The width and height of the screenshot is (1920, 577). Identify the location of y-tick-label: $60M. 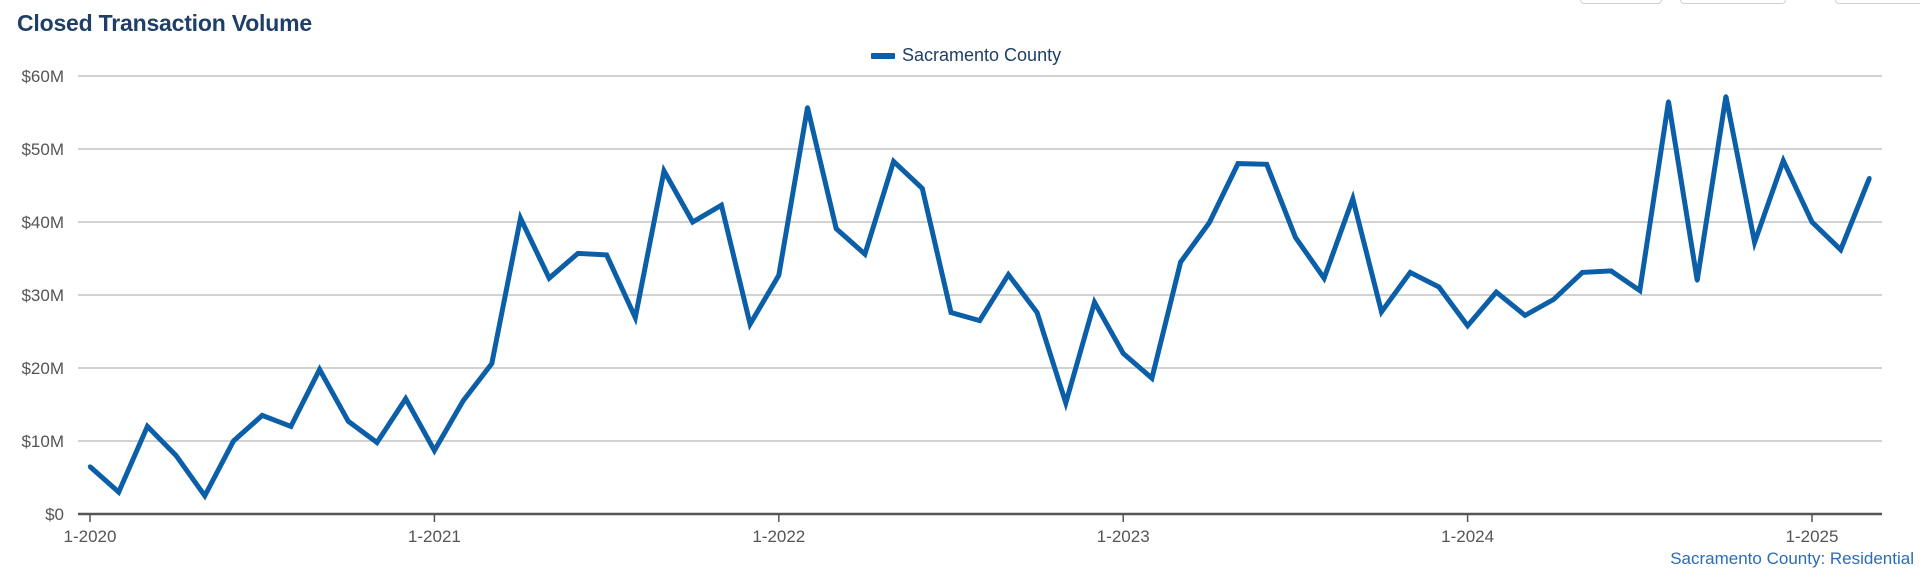
(42, 76).